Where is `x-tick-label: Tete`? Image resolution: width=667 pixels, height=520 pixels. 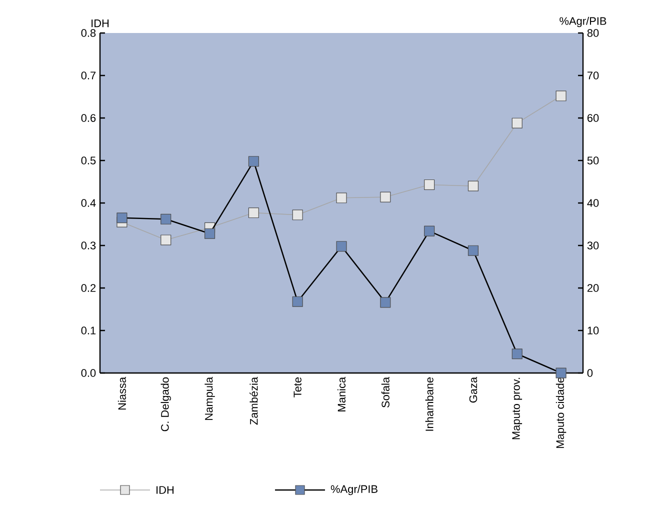 x-tick-label: Tete is located at coordinates (298, 387).